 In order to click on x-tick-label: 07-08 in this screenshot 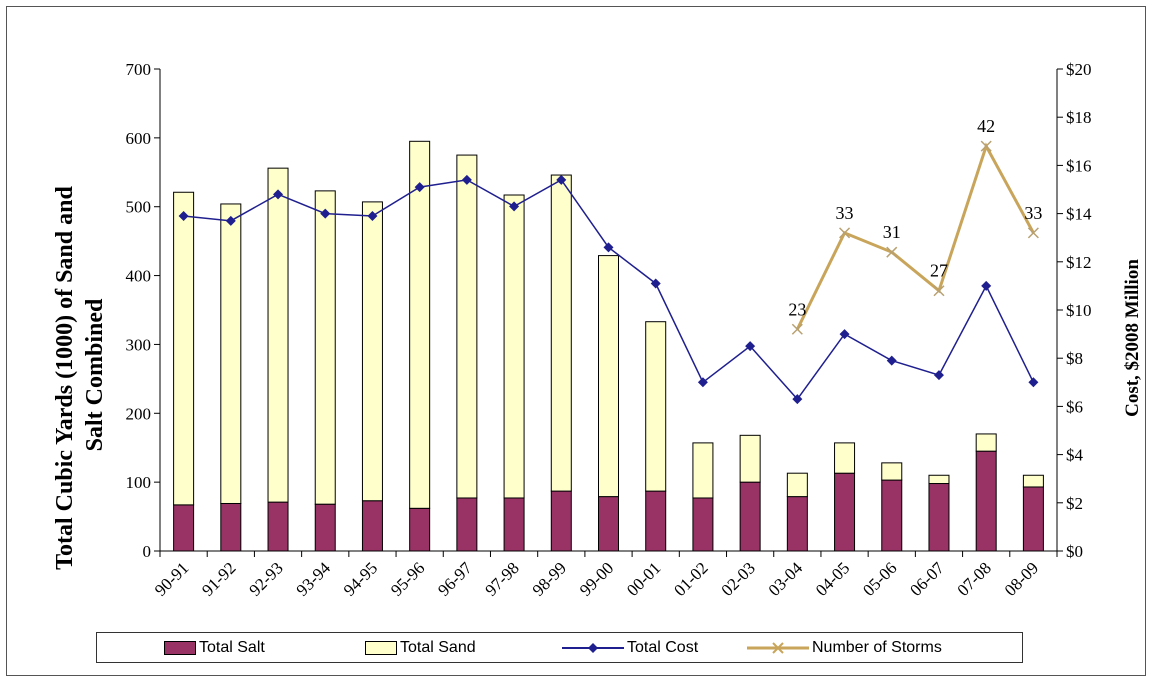, I will do `click(974, 578)`.